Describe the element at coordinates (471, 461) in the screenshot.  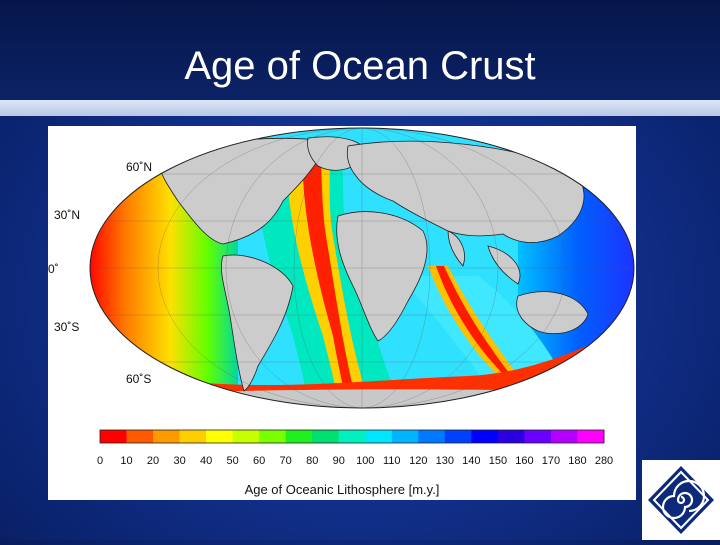
I see `colorbar-tick-label: 140` at that location.